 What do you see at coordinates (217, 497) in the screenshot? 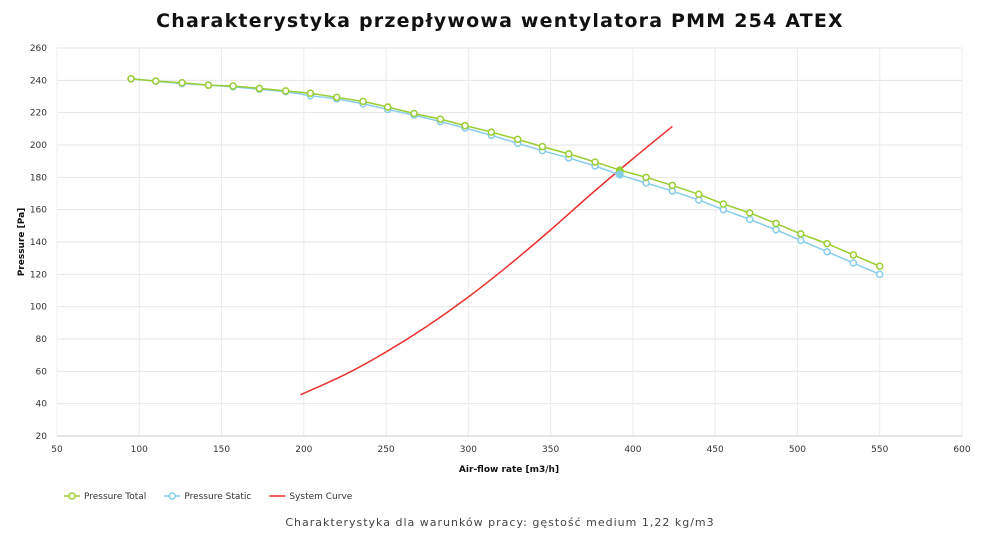
I see `legend-label: Pressure Static` at bounding box center [217, 497].